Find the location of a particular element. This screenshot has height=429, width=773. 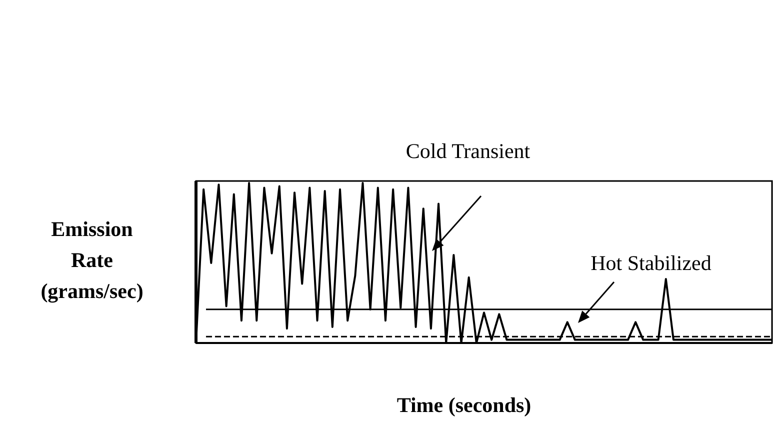

y-axis-title: Emission Rate (grams/sec) is located at coordinates (92, 260).